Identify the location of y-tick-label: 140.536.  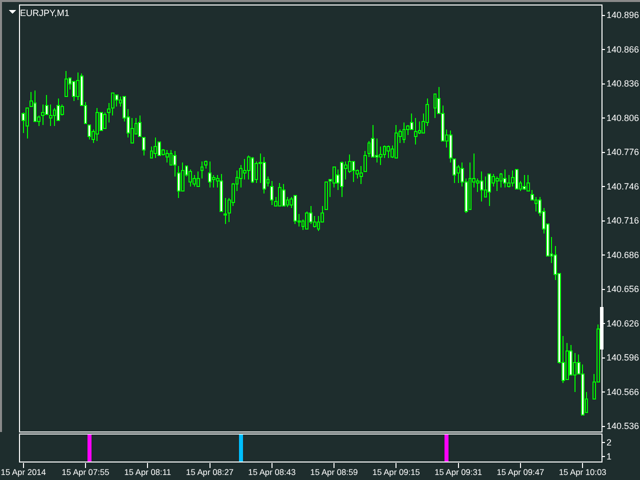
(623, 426).